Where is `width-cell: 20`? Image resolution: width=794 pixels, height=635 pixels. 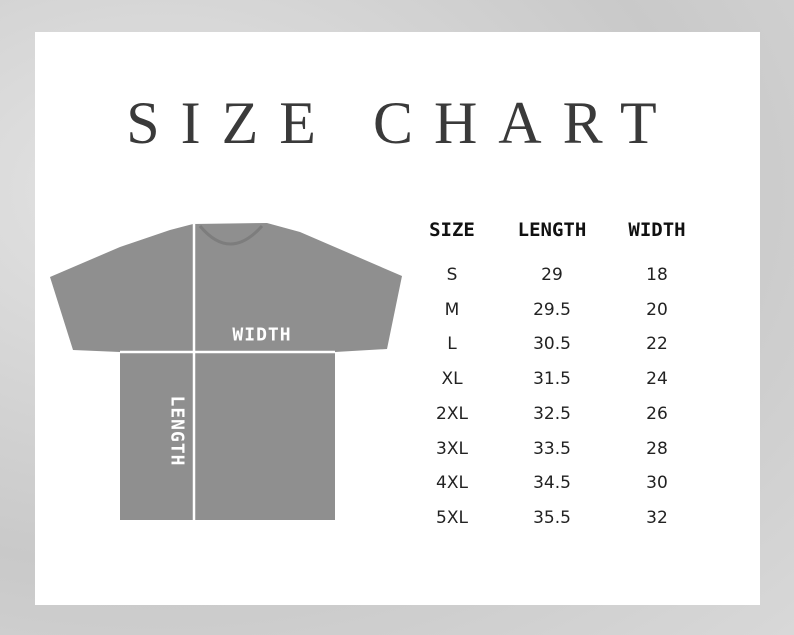 width-cell: 20 is located at coordinates (657, 309).